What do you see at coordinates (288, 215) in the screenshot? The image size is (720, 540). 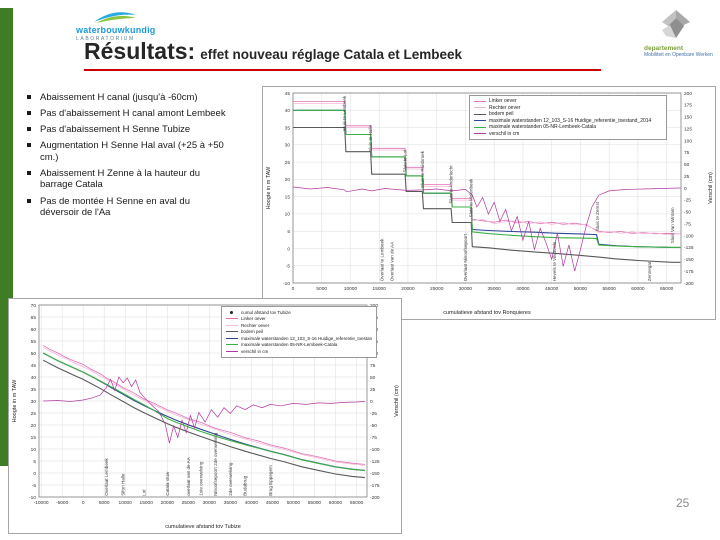 I see `y-left-tick-label: 10` at bounding box center [288, 215].